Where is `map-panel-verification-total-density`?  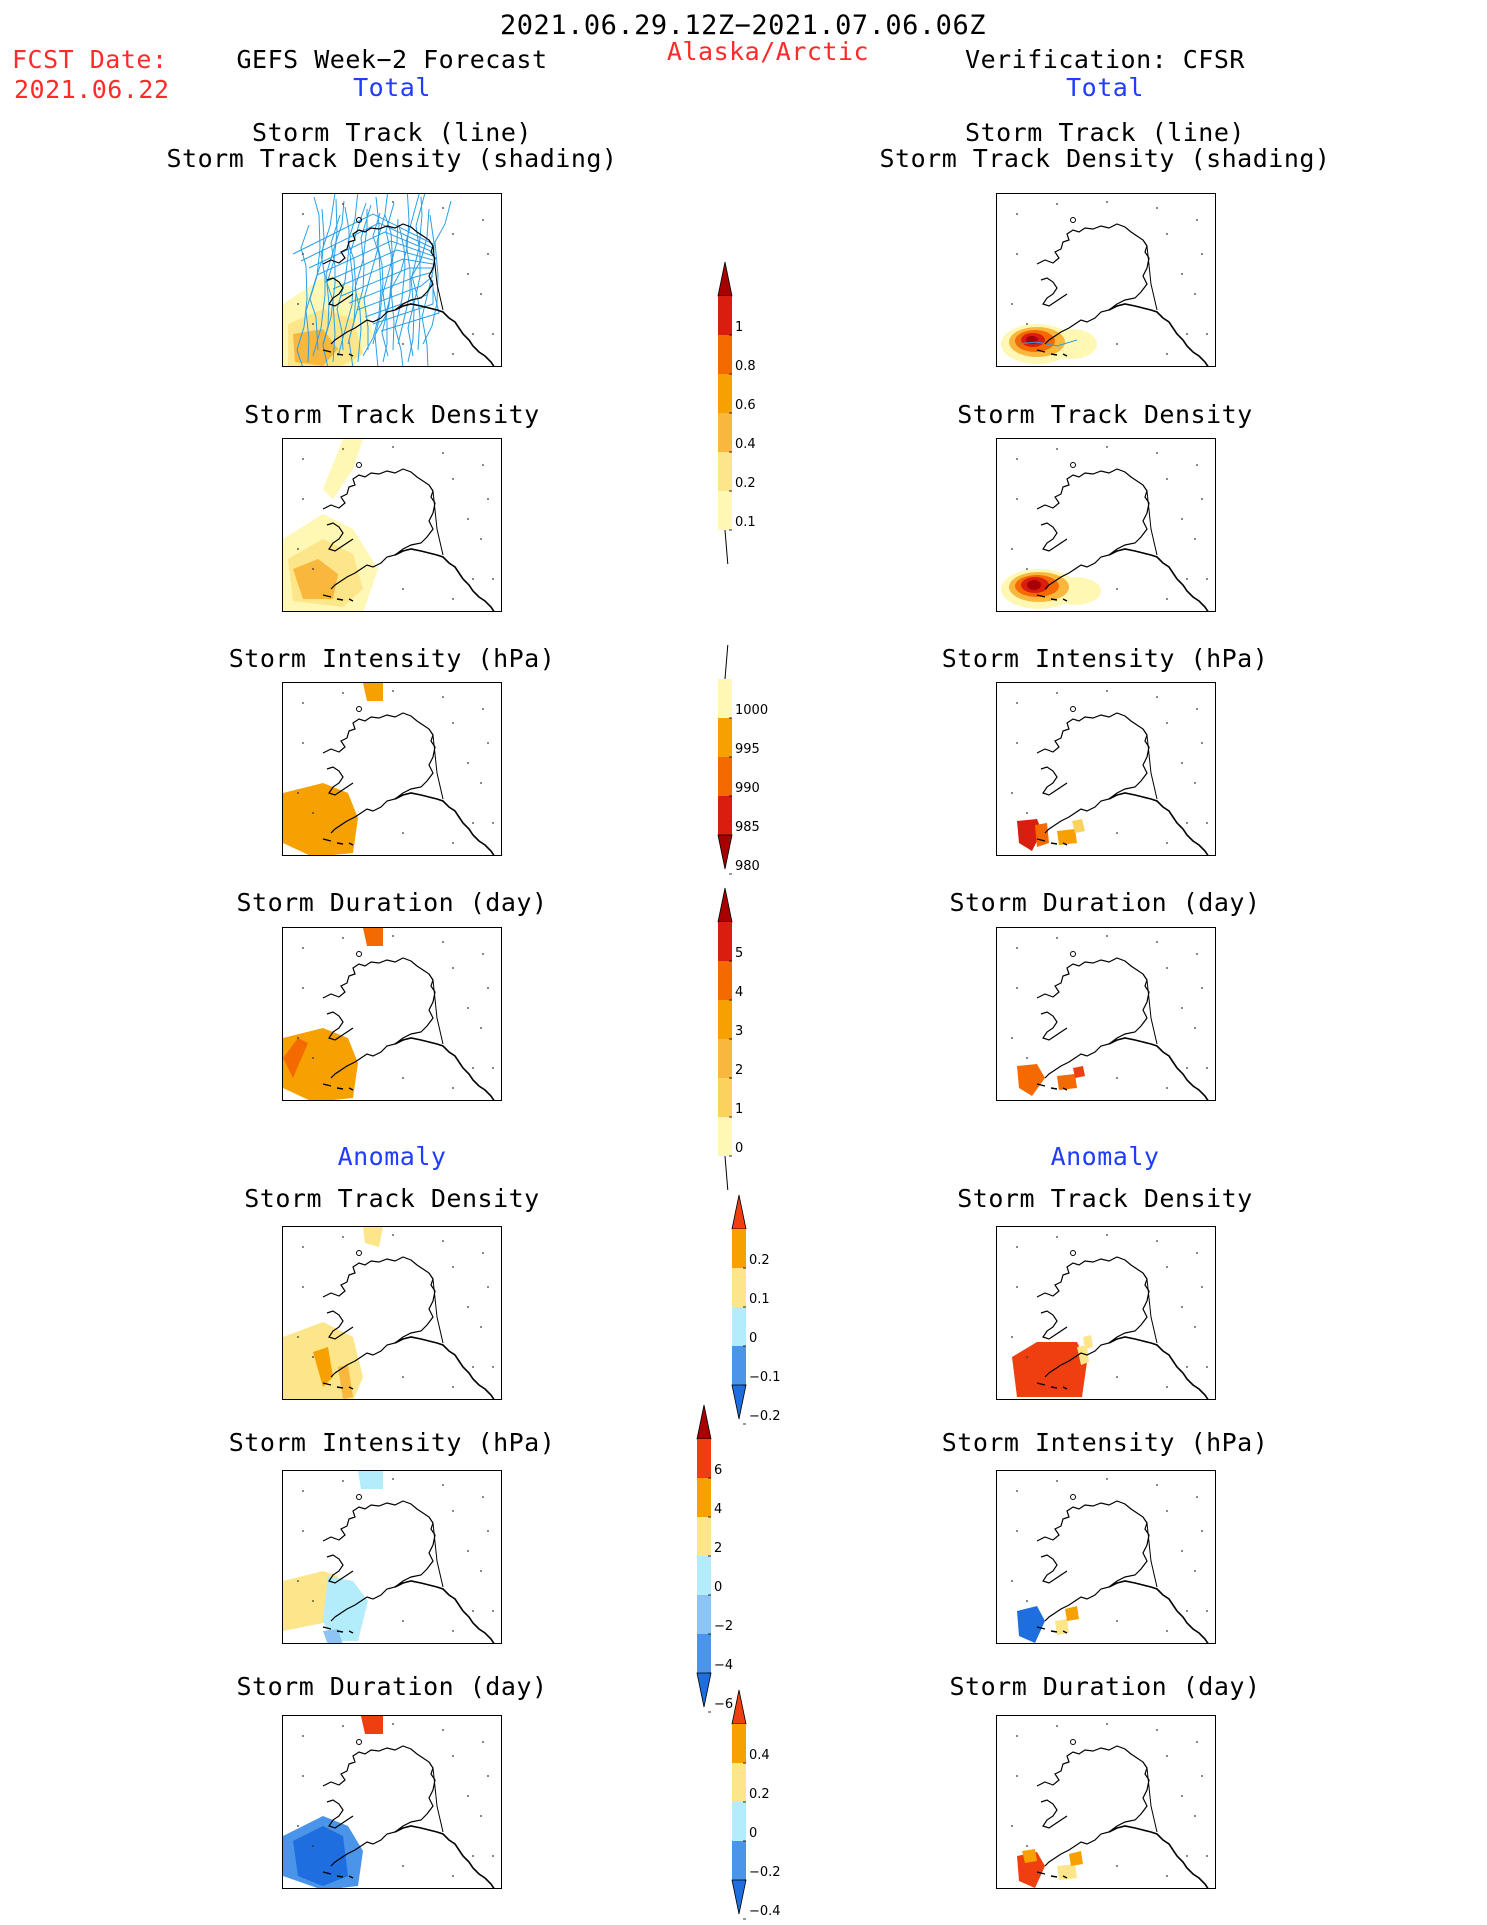
map-panel-verification-total-density is located at coordinates (1106, 525).